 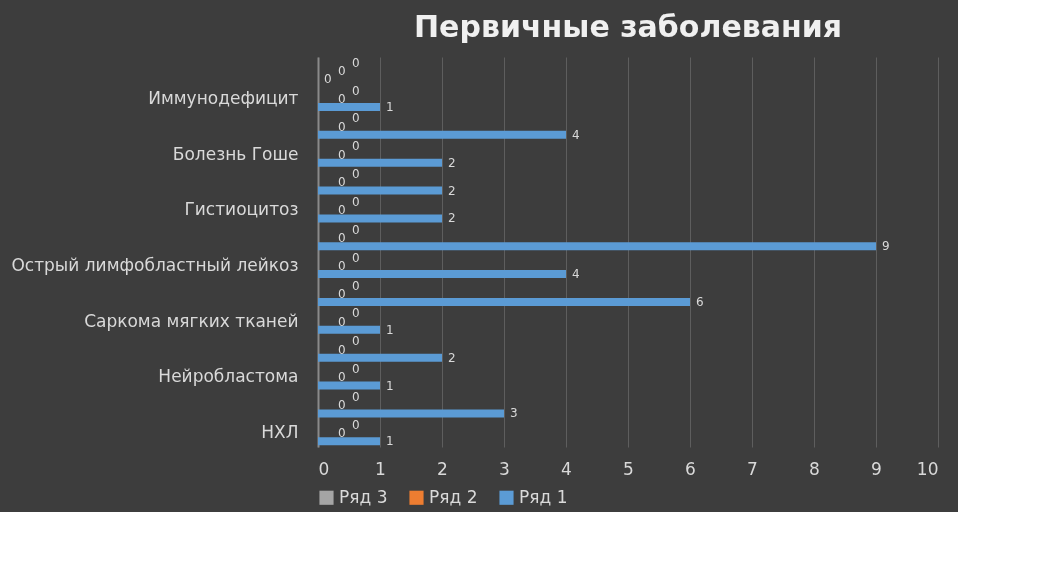 I want to click on y-tick-label: Гистиоцитоз, so click(x=241, y=209).